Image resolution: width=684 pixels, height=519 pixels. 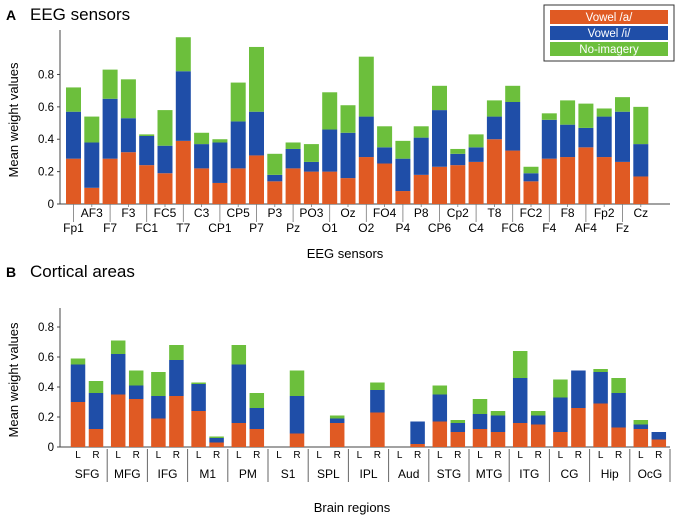 I want to click on panel-b-bar-mtg-r-no-imagery, so click(x=498, y=413).